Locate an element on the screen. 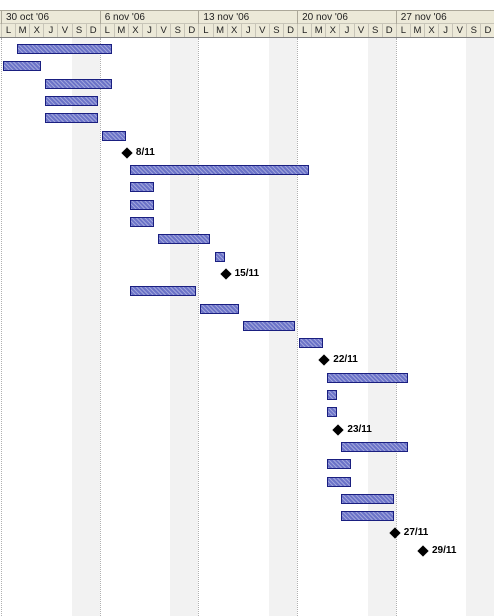  week-header: 27 nov '06 is located at coordinates (444, 17).